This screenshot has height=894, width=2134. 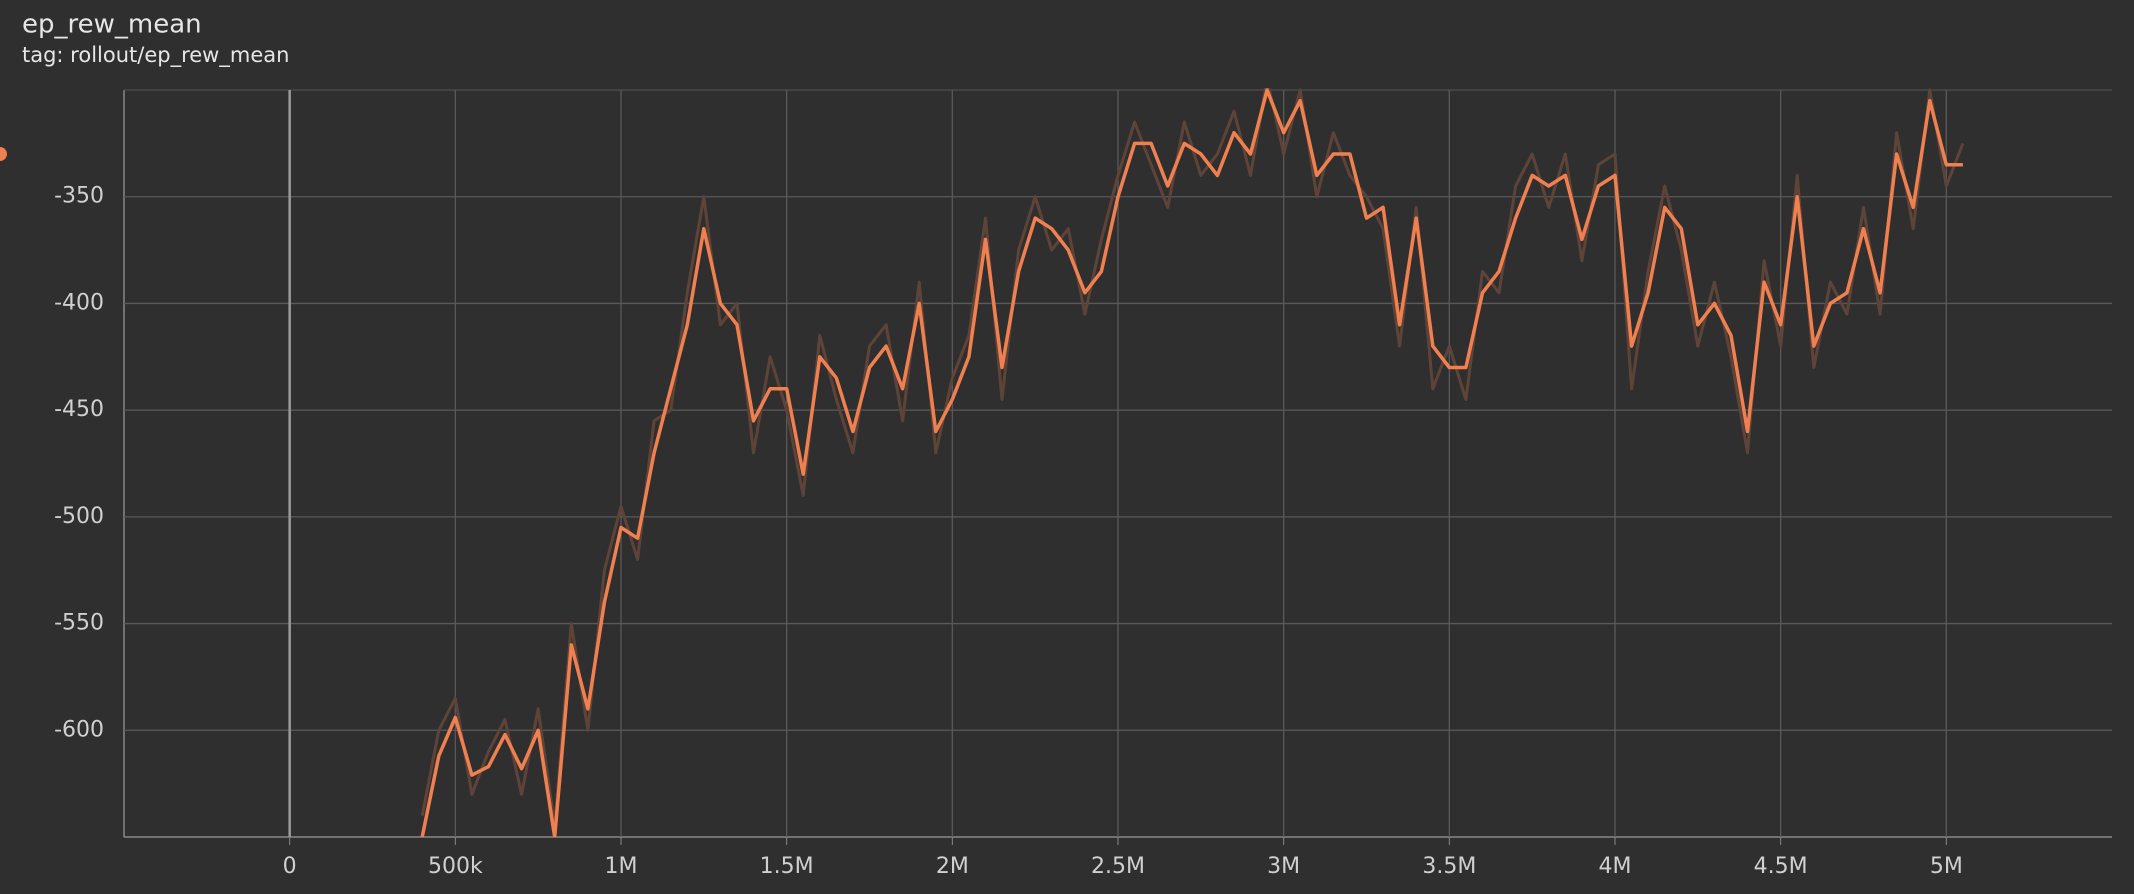 I want to click on y-tick-label: -400, so click(x=79, y=302).